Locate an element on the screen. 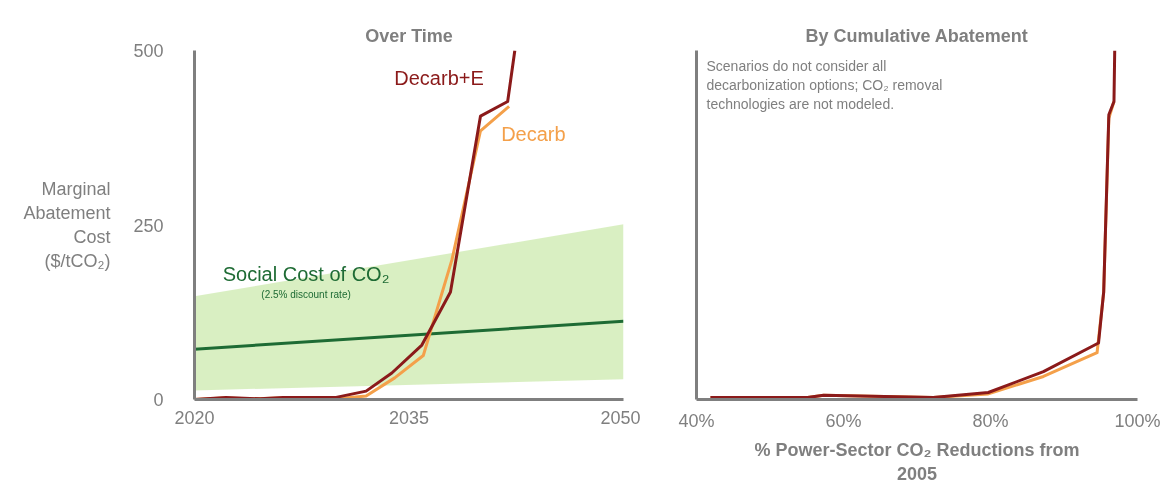 Image resolution: width=1166 pixels, height=486 pixels. y-tick-label: 500 is located at coordinates (148, 51).